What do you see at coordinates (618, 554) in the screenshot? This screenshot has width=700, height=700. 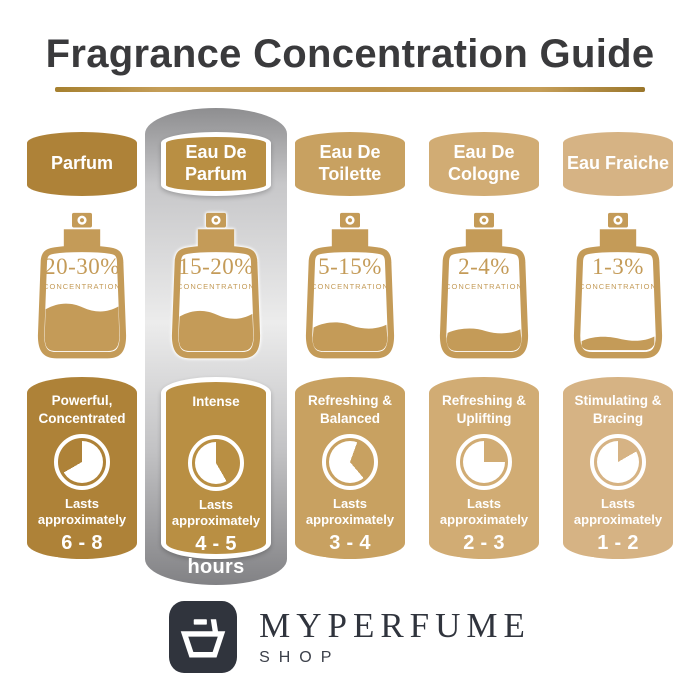 I see `duration-value: 1 - 2 hours` at bounding box center [618, 554].